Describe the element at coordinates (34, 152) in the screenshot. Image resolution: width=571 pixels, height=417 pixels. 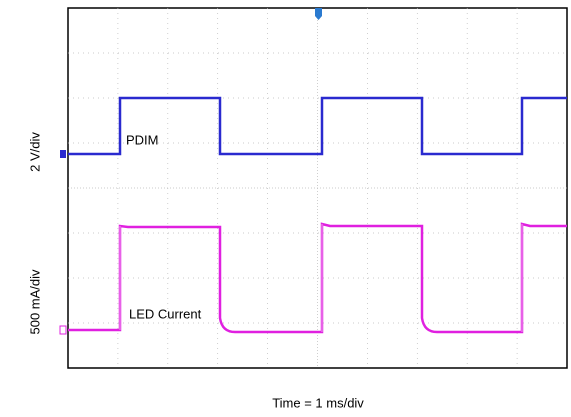
I see `channel-1-scale: 2 V/div` at that location.